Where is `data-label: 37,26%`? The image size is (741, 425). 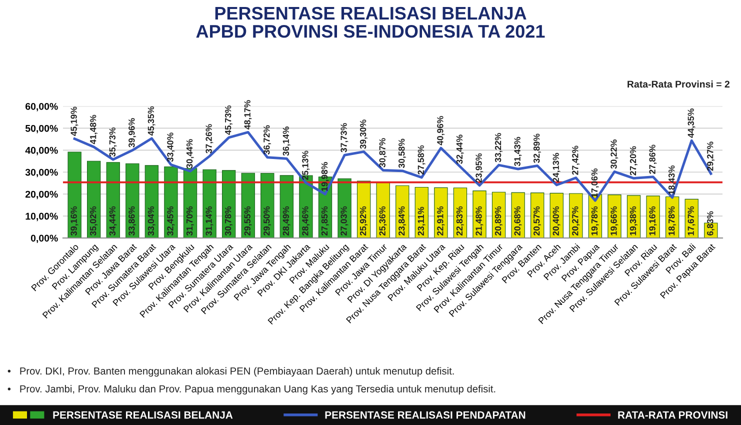 data-label: 37,26% is located at coordinates (210, 139).